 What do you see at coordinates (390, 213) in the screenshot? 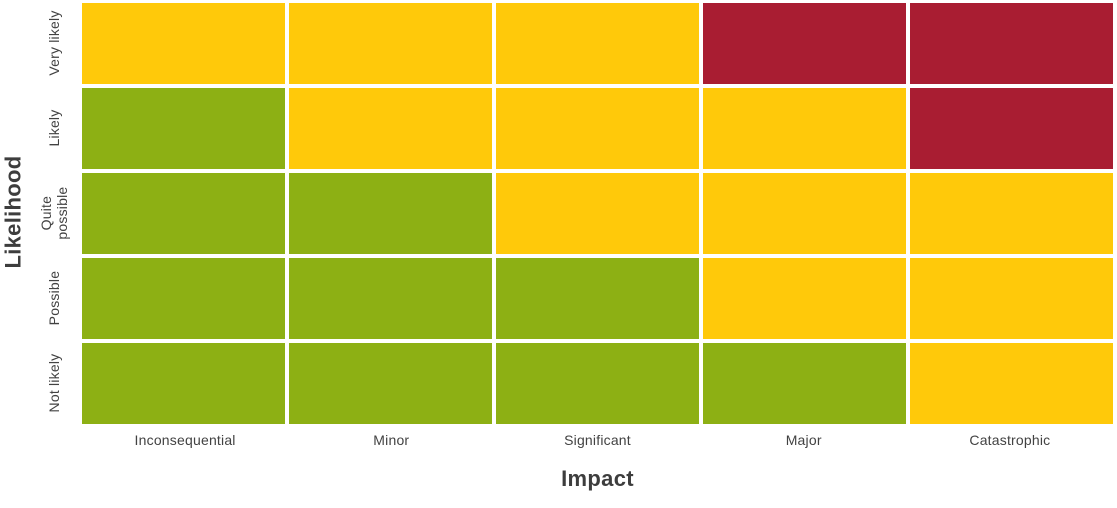
I see `risk-cell-quite-possible-minor` at bounding box center [390, 213].